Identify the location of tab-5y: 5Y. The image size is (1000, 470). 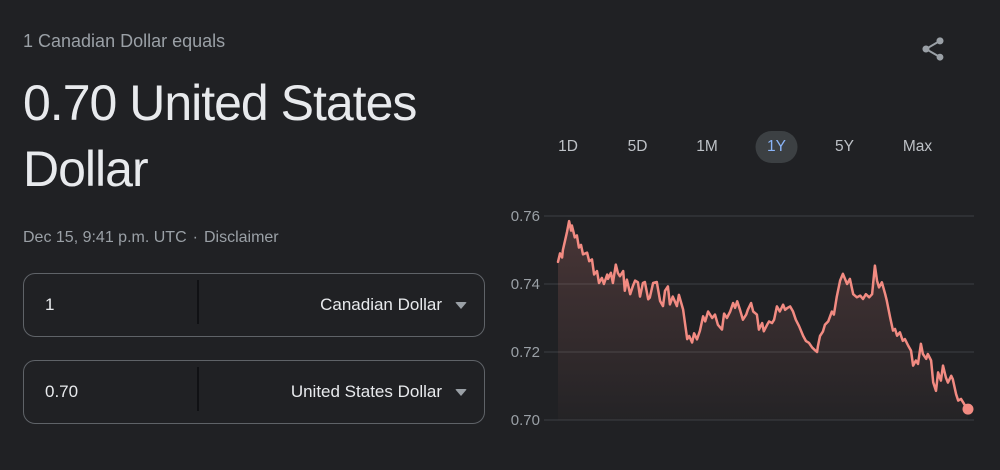
(844, 146).